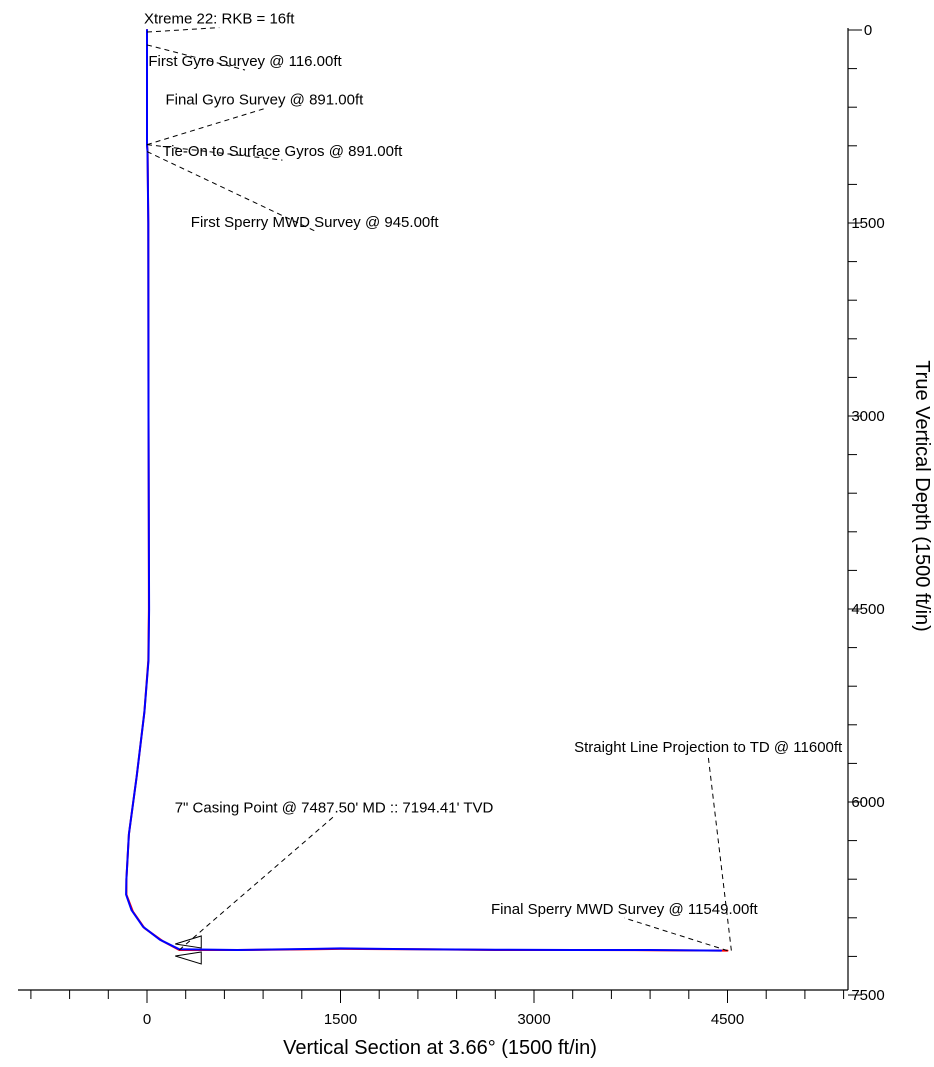 This screenshot has height=1067, width=934. I want to click on y-tick-label: 4500, so click(867, 609).